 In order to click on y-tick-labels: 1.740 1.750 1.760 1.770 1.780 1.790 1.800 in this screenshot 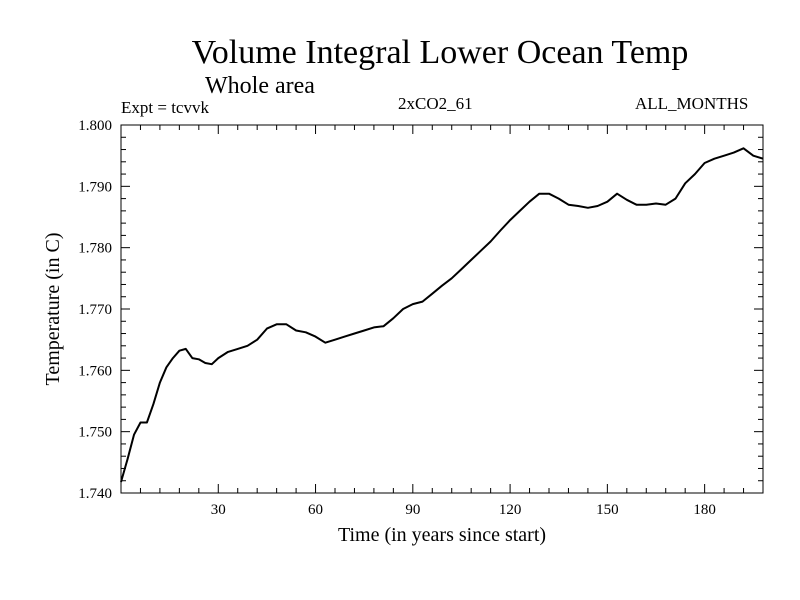, I will do `click(95, 310)`.